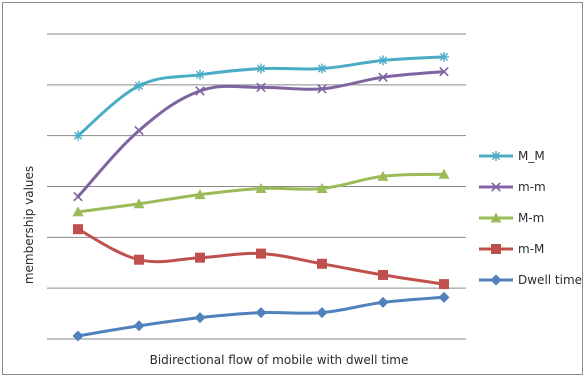 Image resolution: width=586 pixels, height=378 pixels. What do you see at coordinates (531, 156) in the screenshot?
I see `legend-label-m-m: M_M` at bounding box center [531, 156].